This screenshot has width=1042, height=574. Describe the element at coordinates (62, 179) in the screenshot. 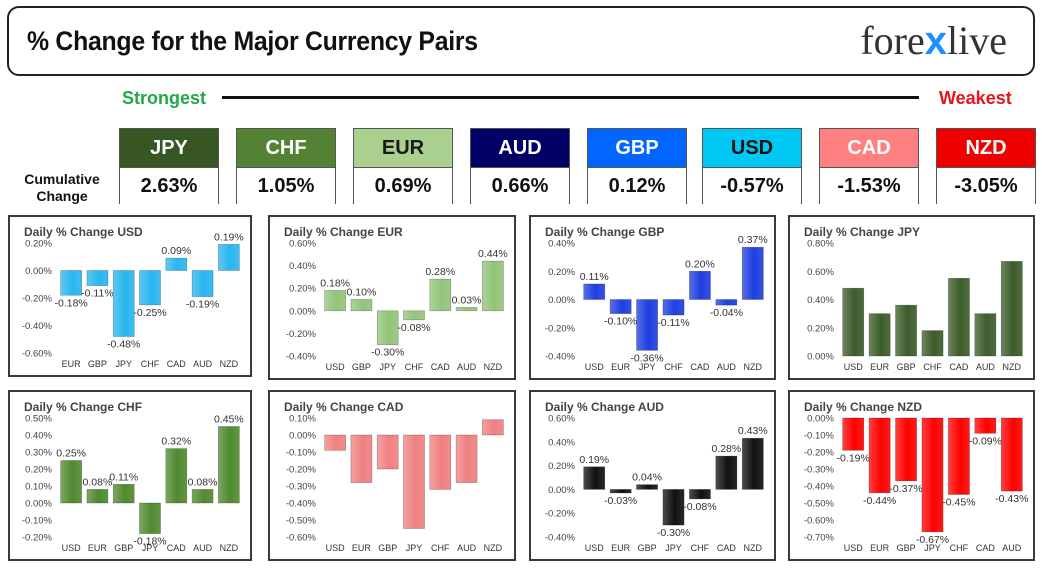

I see `cumulative-label-line1: Cumulative` at that location.